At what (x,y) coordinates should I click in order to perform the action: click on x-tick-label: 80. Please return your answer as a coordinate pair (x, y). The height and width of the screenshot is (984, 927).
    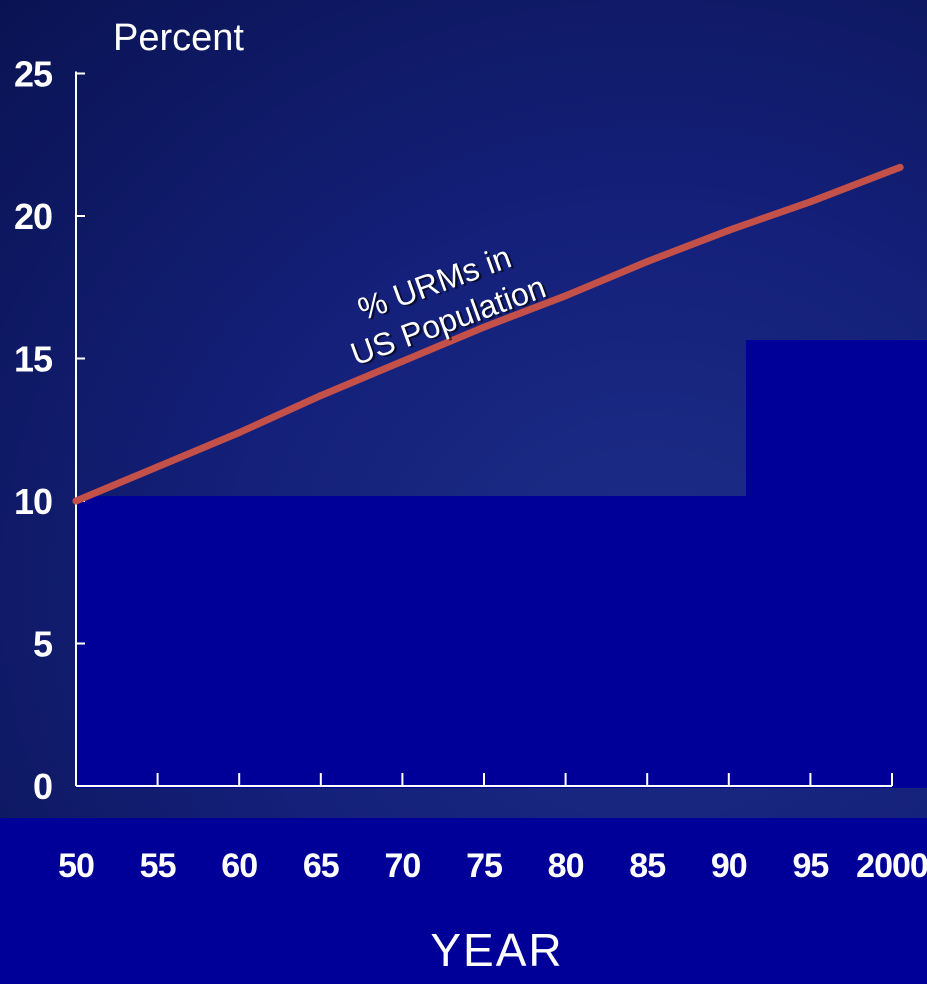
    Looking at the image, I should click on (566, 866).